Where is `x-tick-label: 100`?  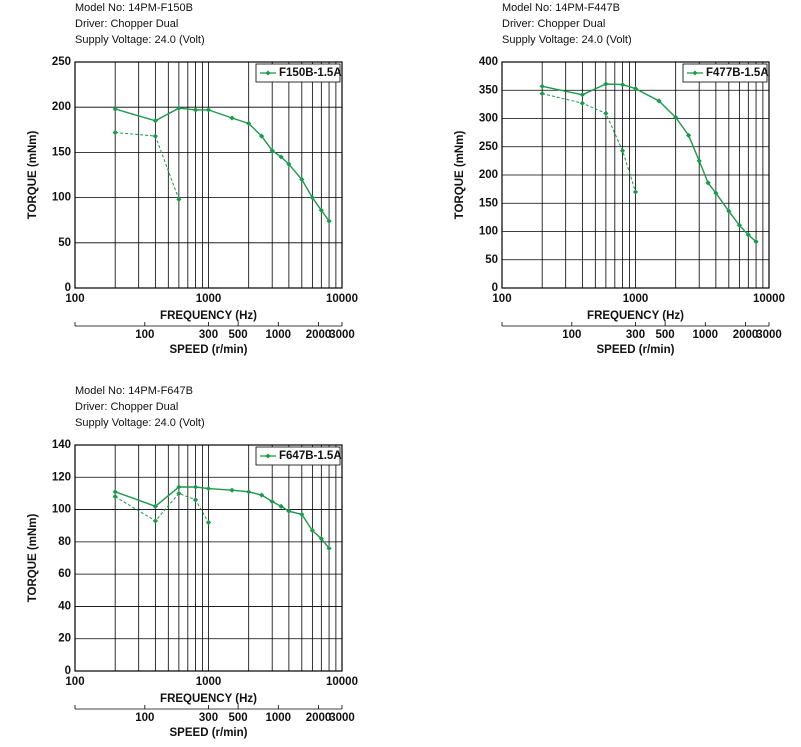 x-tick-label: 100 is located at coordinates (74, 682).